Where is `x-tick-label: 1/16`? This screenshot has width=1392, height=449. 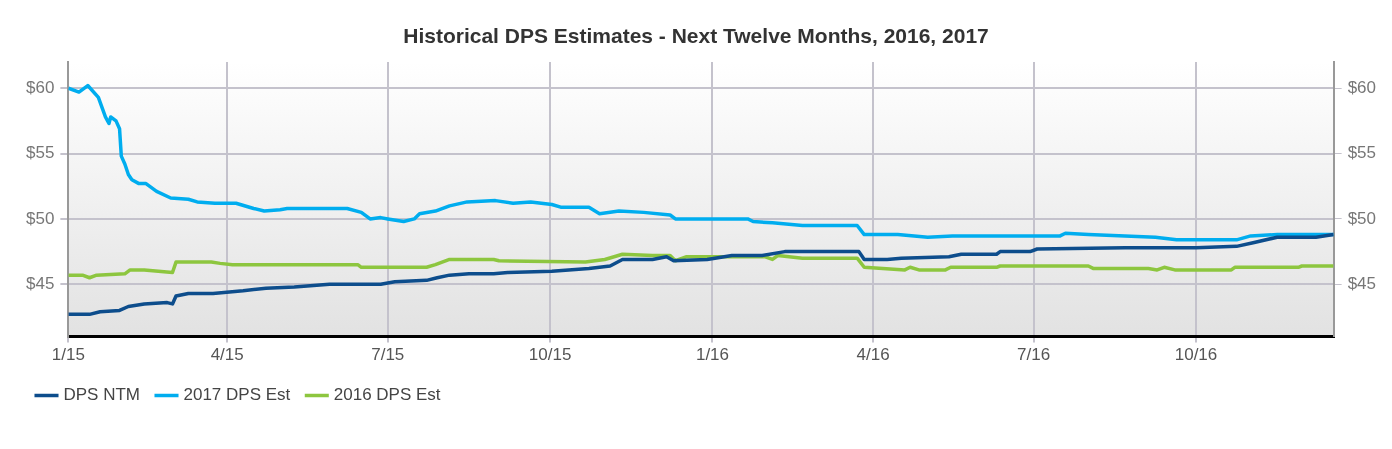
x-tick-label: 1/16 is located at coordinates (712, 355).